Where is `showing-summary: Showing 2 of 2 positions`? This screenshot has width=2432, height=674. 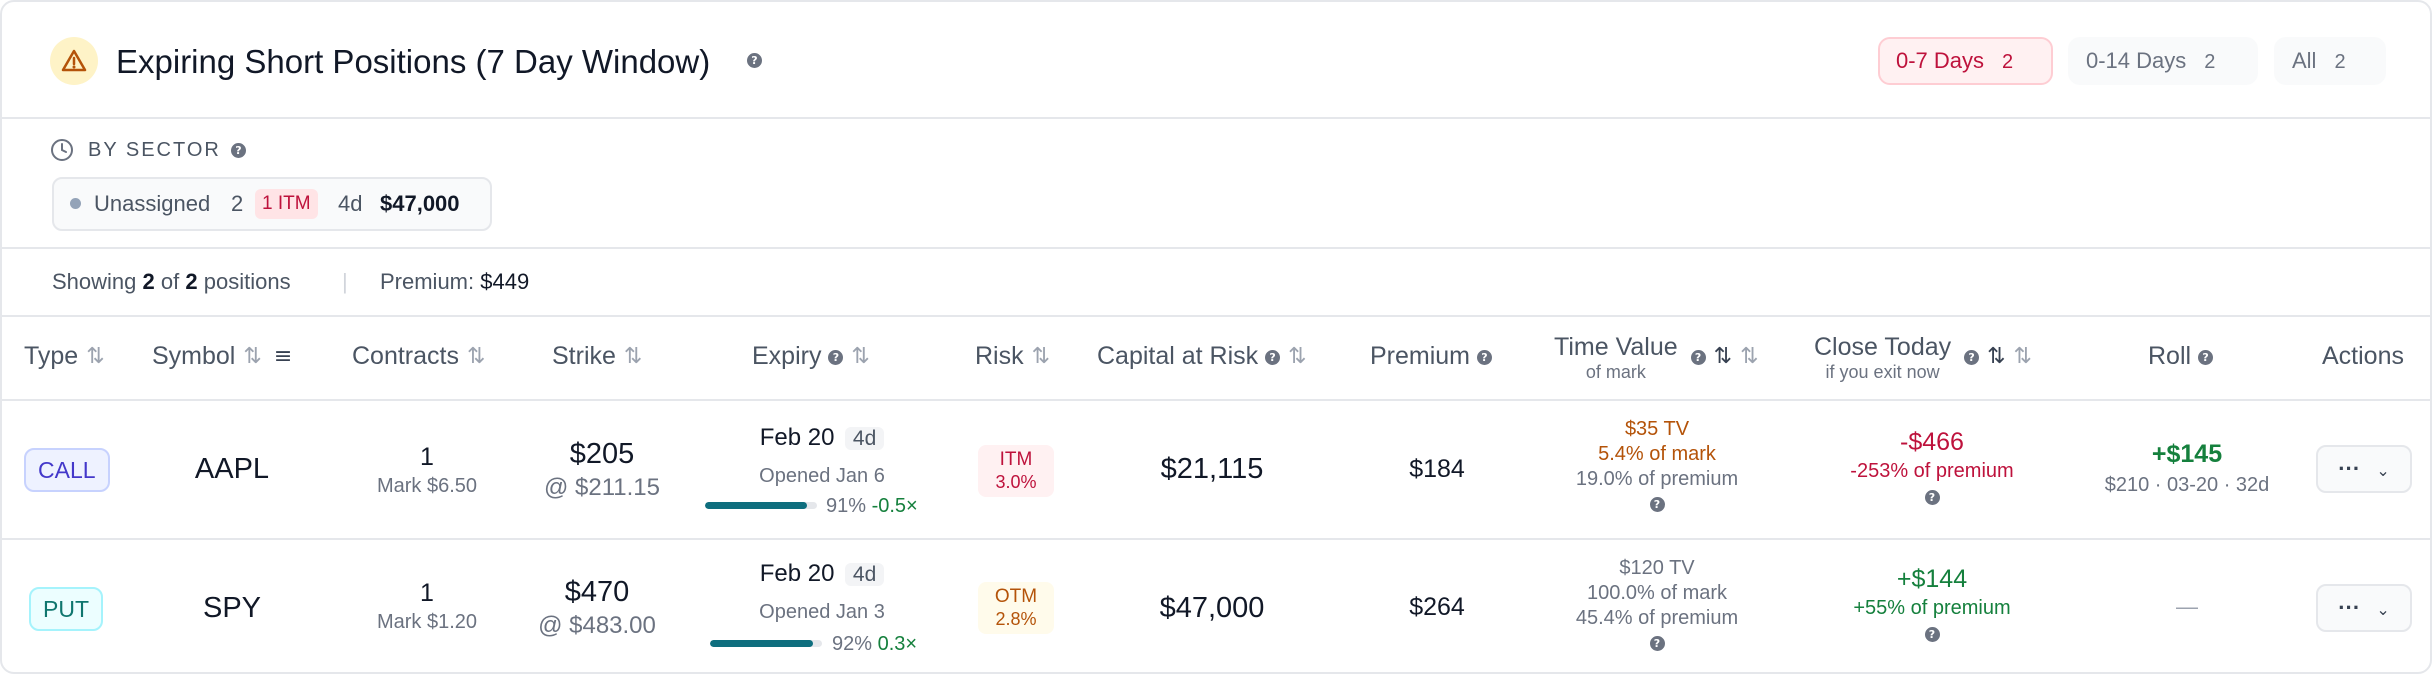
showing-summary: Showing 2 of 2 positions is located at coordinates (171, 281).